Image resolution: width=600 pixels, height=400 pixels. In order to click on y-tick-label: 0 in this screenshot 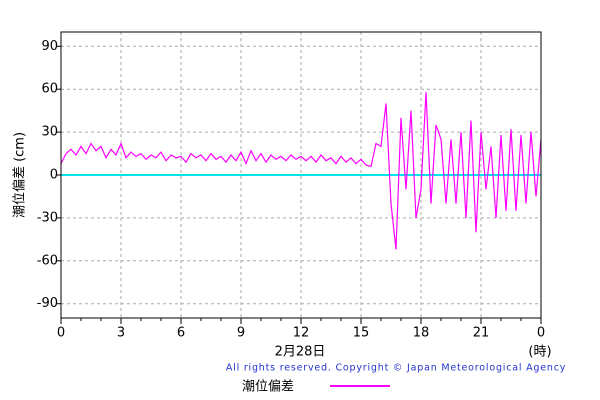, I will do `click(54, 175)`.